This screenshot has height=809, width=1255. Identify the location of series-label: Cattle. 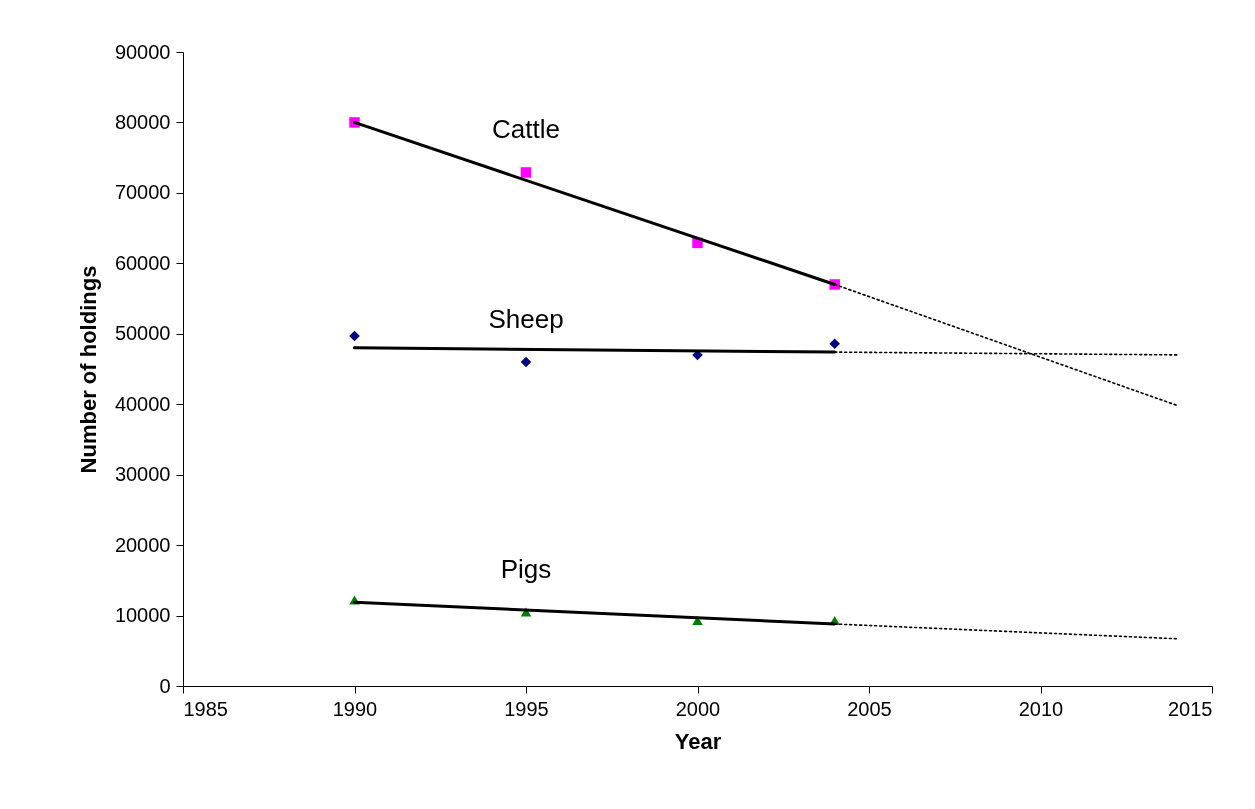
(526, 129).